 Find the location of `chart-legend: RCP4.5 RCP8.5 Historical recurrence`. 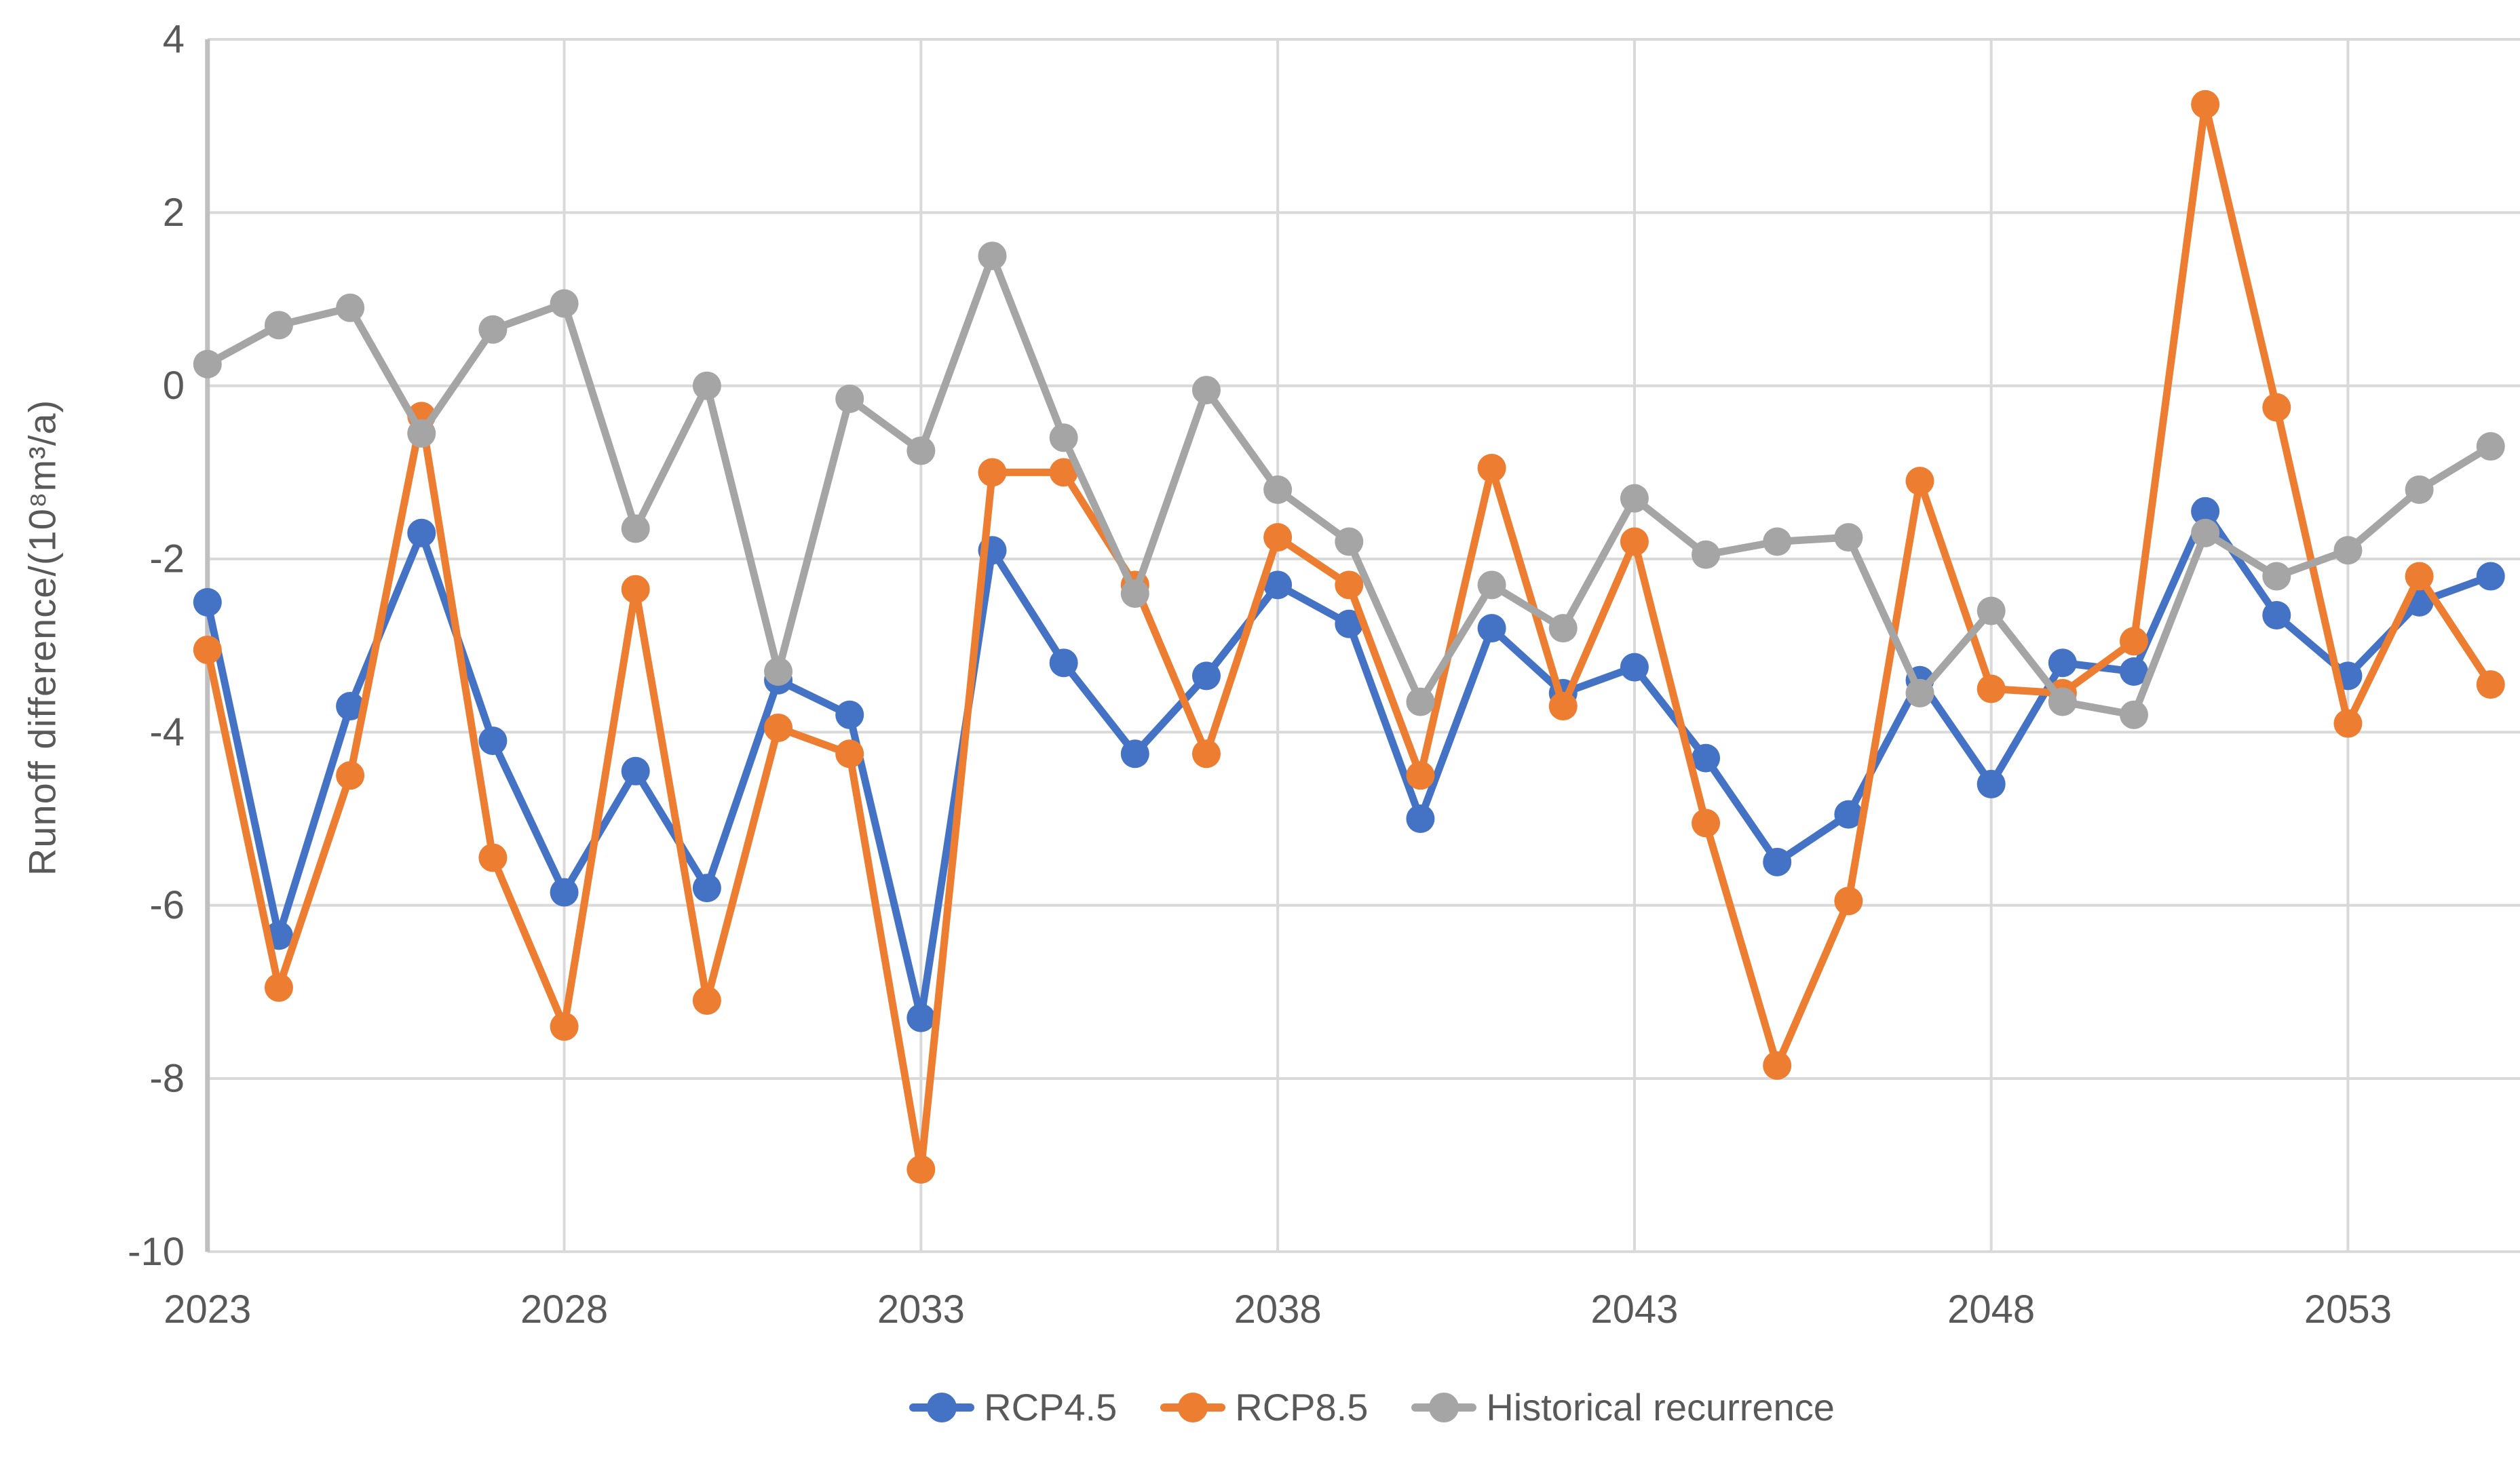

chart-legend: RCP4.5 RCP8.5 Historical recurrence is located at coordinates (1316, 1407).